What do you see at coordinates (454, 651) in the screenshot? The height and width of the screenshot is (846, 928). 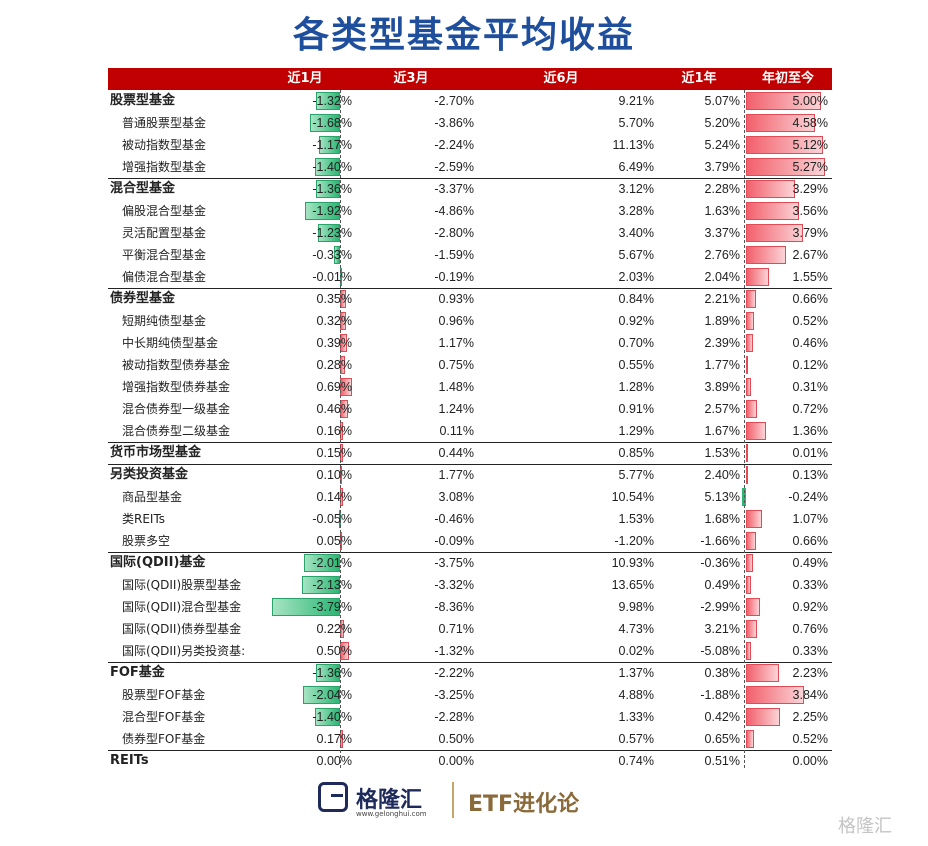 I see `value-3m: -1.32%` at bounding box center [454, 651].